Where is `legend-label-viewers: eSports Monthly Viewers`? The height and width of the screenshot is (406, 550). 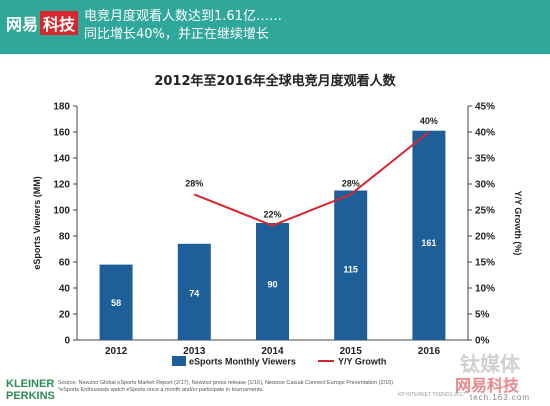
legend-label-viewers: eSports Monthly Viewers is located at coordinates (242, 362).